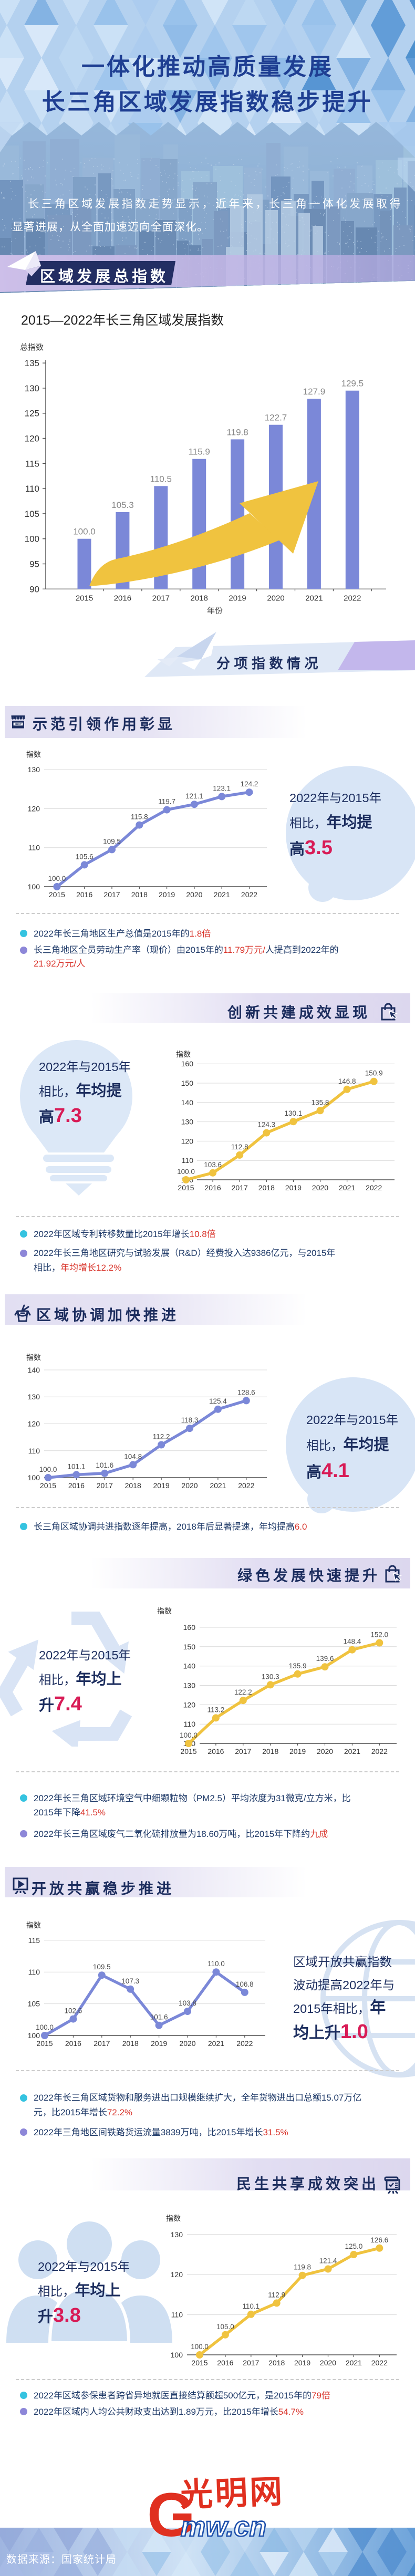  What do you see at coordinates (294, 1113) in the screenshot?
I see `svg-text: 130.1` at bounding box center [294, 1113].